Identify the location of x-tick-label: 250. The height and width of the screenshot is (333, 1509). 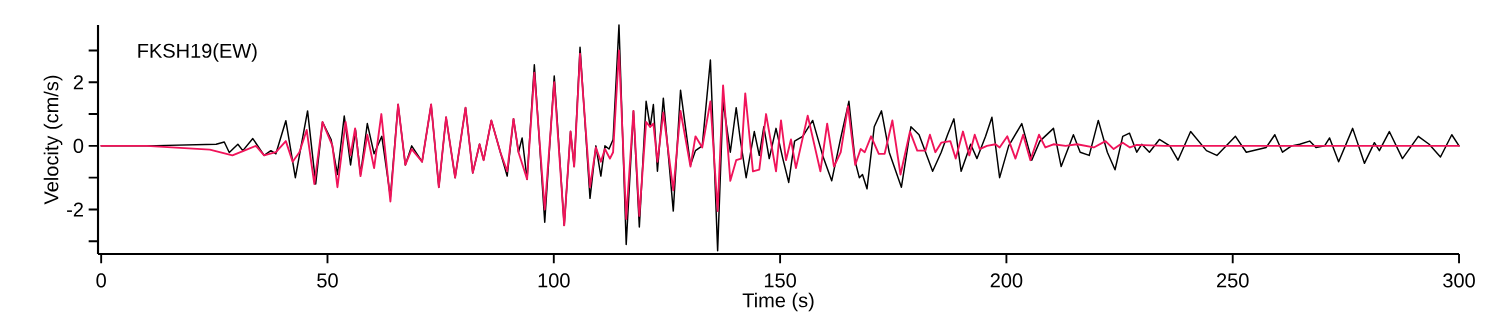
(1233, 280).